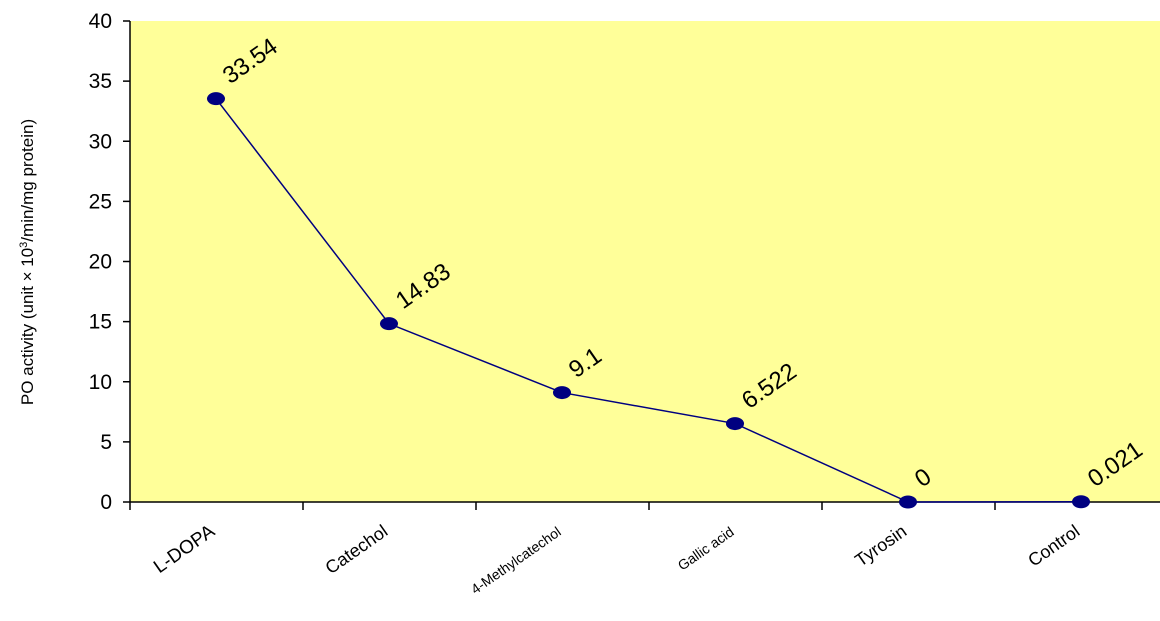  Describe the element at coordinates (100, 21) in the screenshot. I see `y-tick-label: 40` at that location.